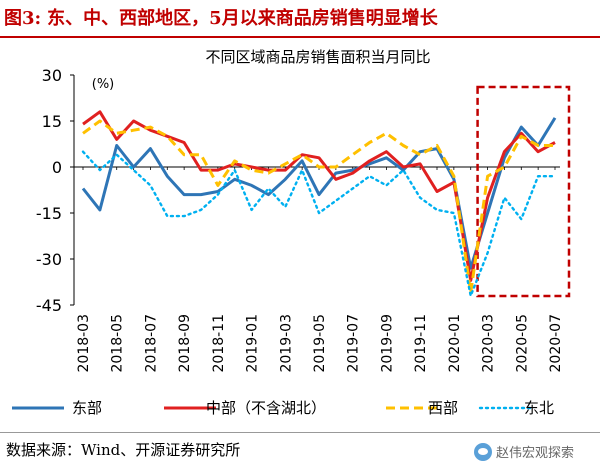 The image size is (600, 469). What do you see at coordinates (556, 343) in the screenshot?
I see `x-tick-label: 2020-07` at bounding box center [556, 343].